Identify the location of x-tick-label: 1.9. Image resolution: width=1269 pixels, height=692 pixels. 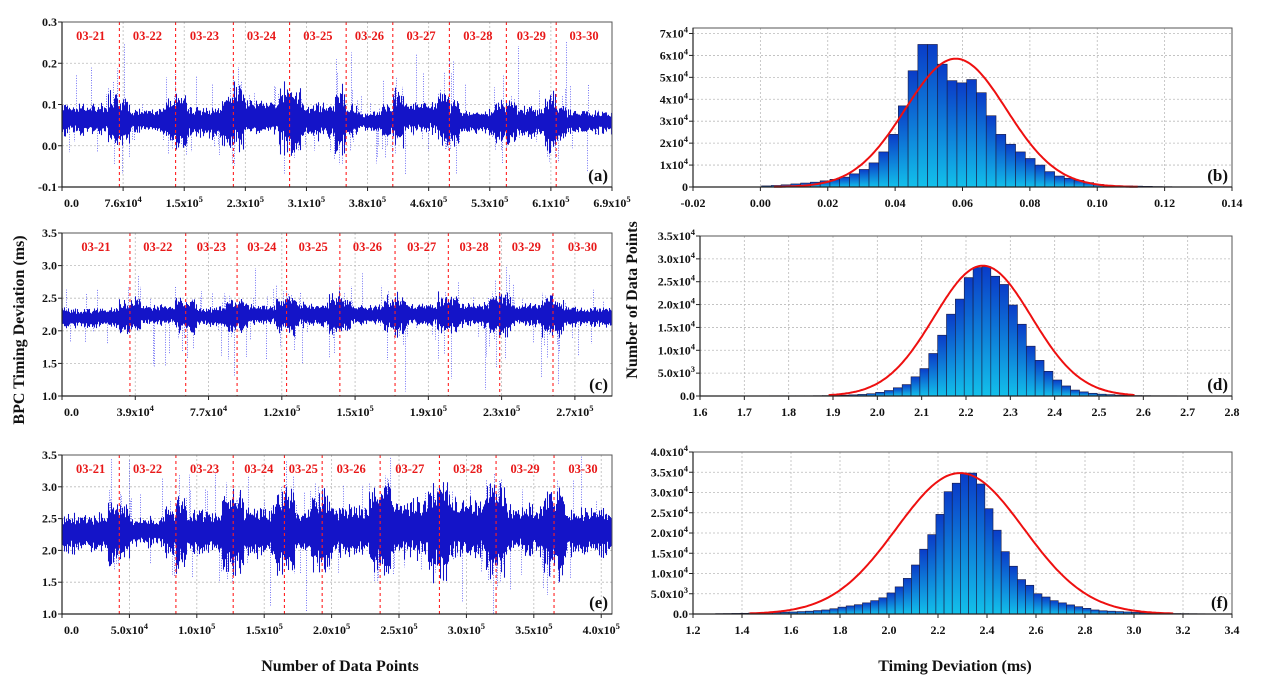
(833, 412).